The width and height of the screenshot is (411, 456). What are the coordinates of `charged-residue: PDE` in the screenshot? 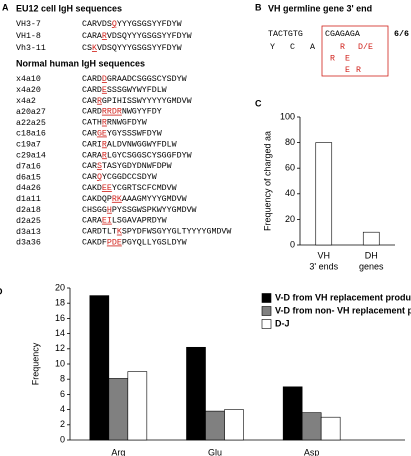 It's located at (114, 243).